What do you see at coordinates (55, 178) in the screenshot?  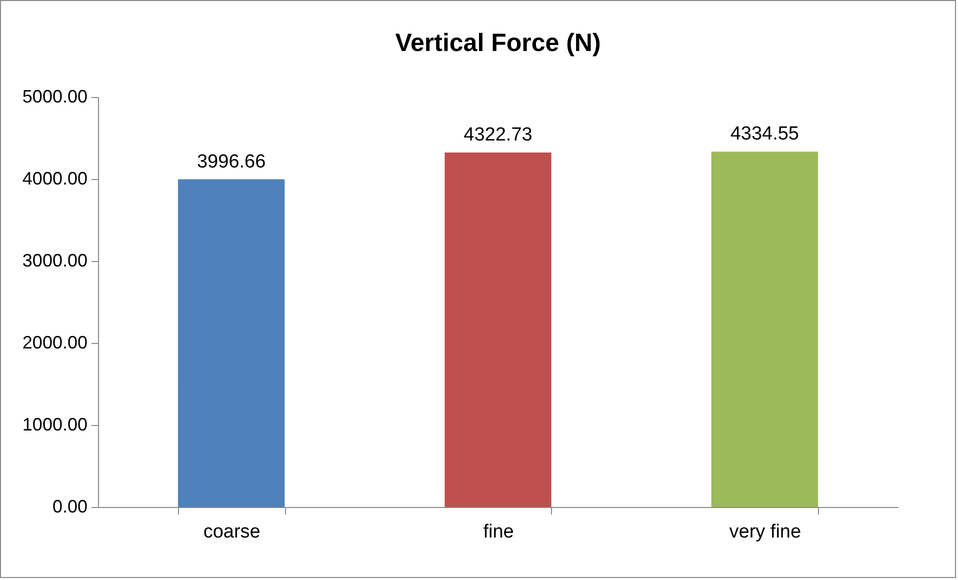 I see `y-tick-label: 4000.00` at bounding box center [55, 178].